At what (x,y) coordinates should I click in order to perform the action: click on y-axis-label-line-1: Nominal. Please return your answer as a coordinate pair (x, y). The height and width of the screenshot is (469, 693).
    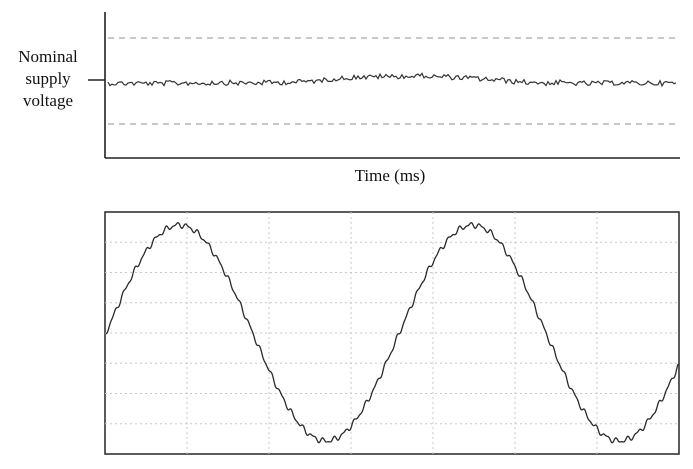
    Looking at the image, I should click on (48, 56).